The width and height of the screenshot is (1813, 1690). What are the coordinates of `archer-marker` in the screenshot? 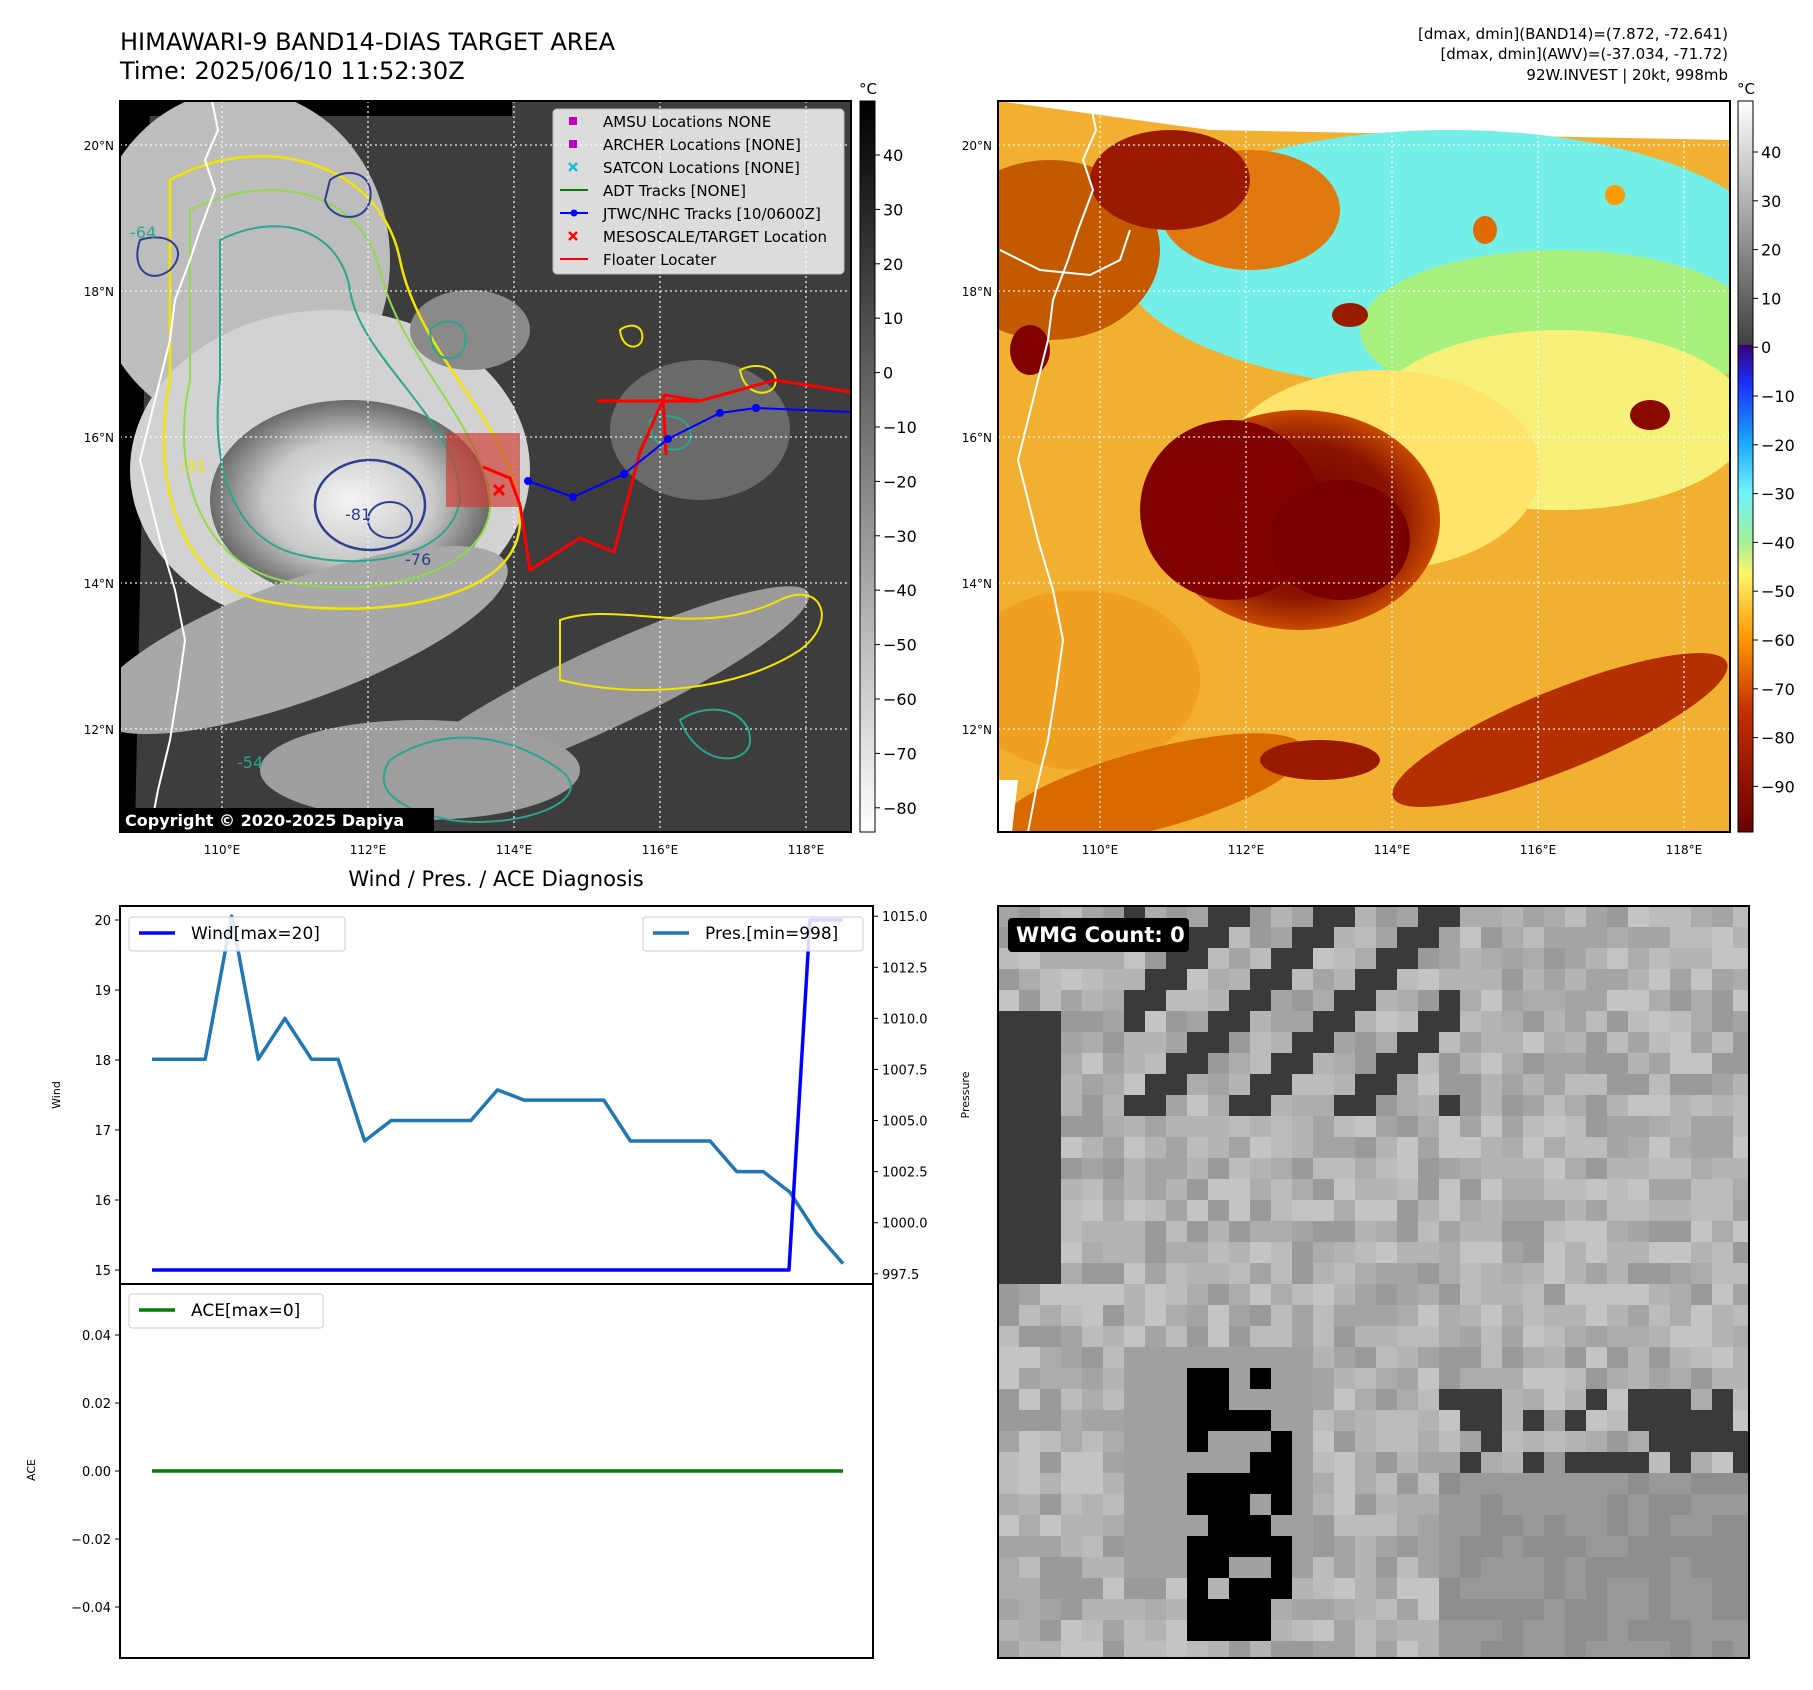 It's located at (573, 144).